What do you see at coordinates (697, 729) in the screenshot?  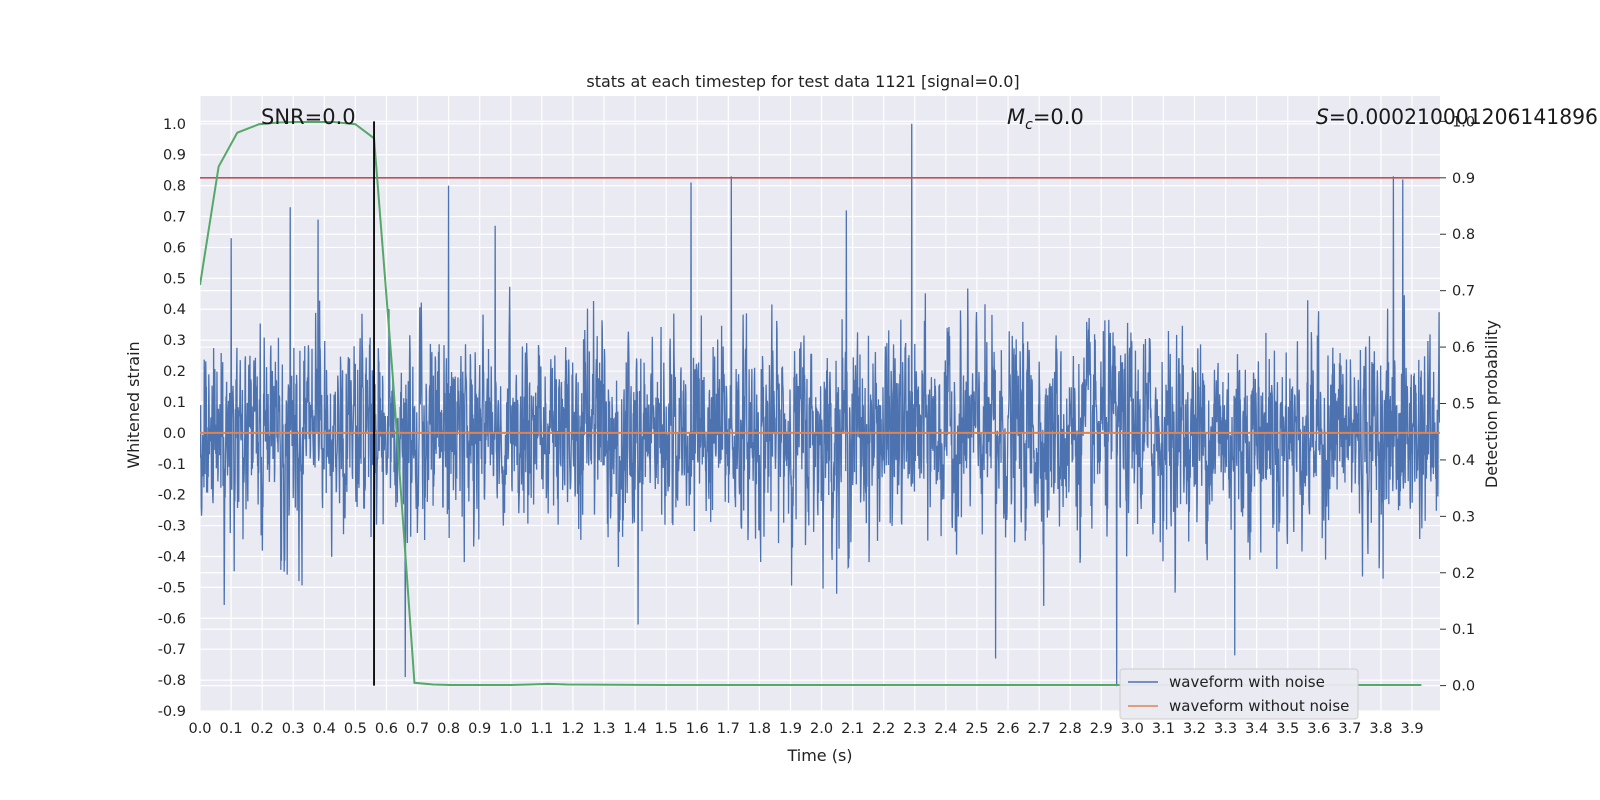 I see `x-tick-label: 1.6` at bounding box center [697, 729].